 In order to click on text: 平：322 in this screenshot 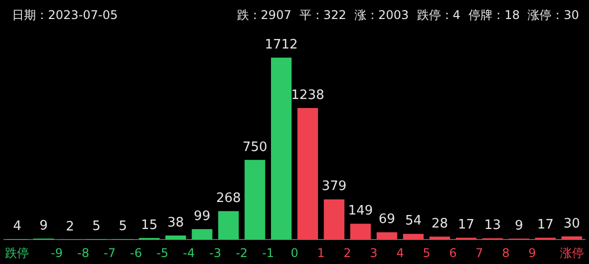, I will do `click(322, 15)`.